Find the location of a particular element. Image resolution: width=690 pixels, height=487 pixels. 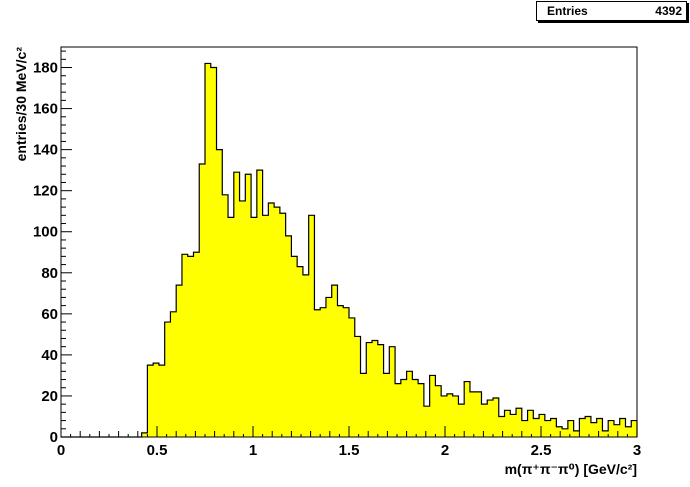

y-tick-label: 120 is located at coordinates (45, 191).